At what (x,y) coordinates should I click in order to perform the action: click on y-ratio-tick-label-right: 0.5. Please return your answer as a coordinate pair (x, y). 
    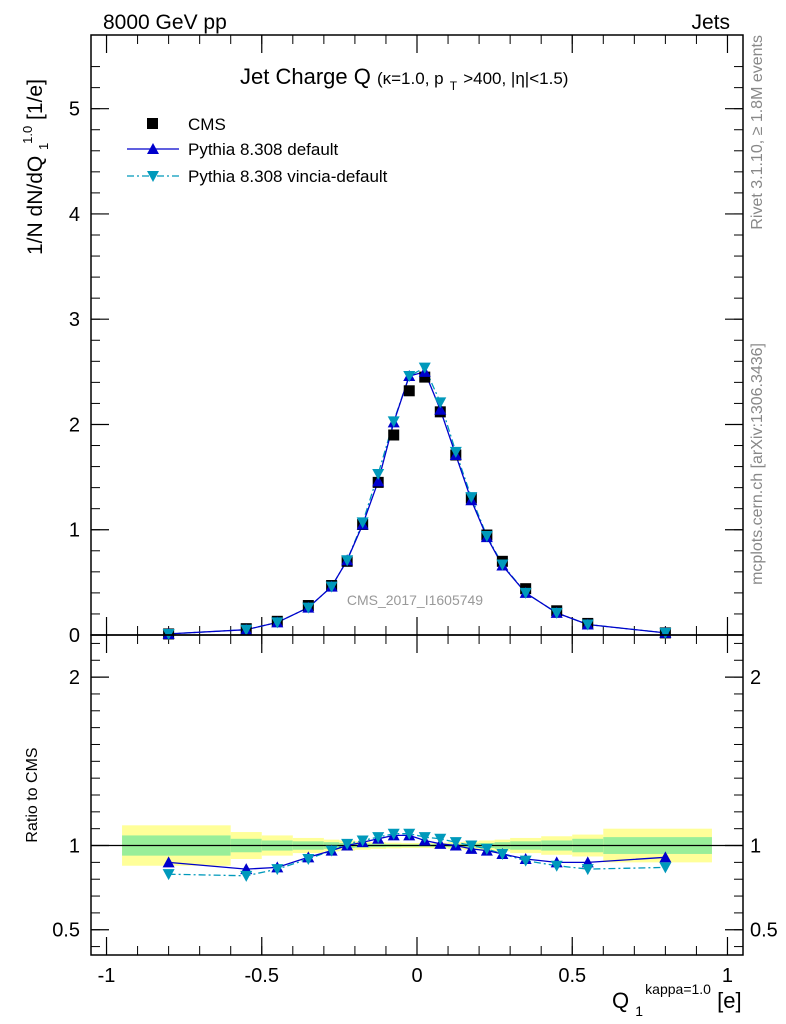
    Looking at the image, I should click on (764, 931).